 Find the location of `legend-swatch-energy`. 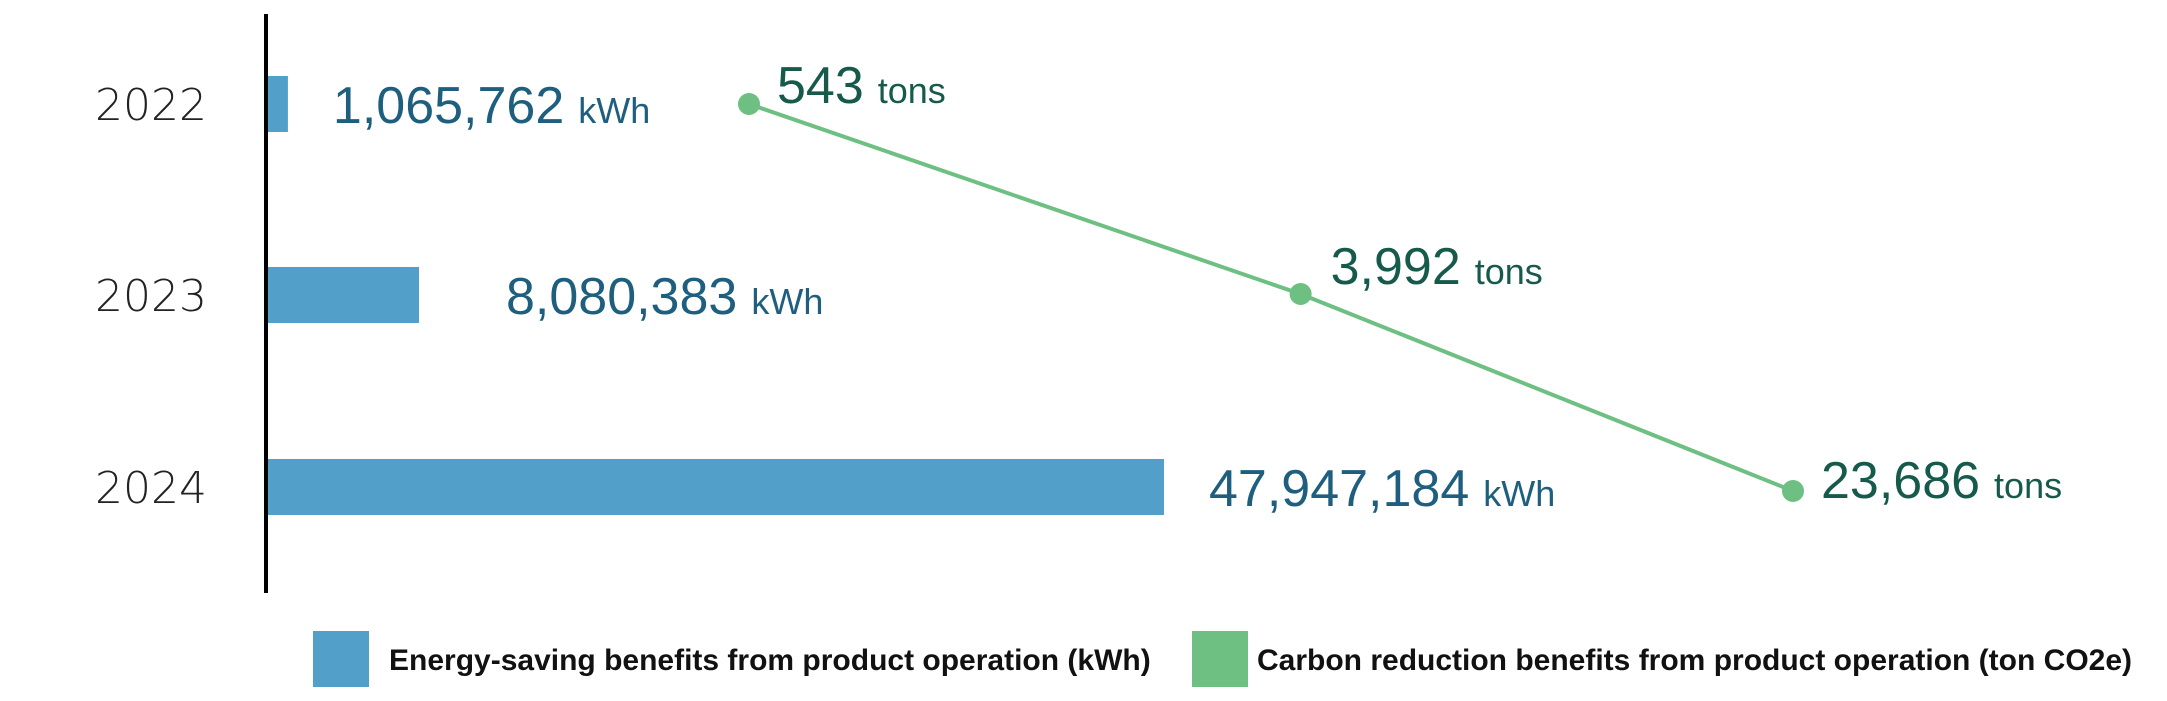

legend-swatch-energy is located at coordinates (341, 659).